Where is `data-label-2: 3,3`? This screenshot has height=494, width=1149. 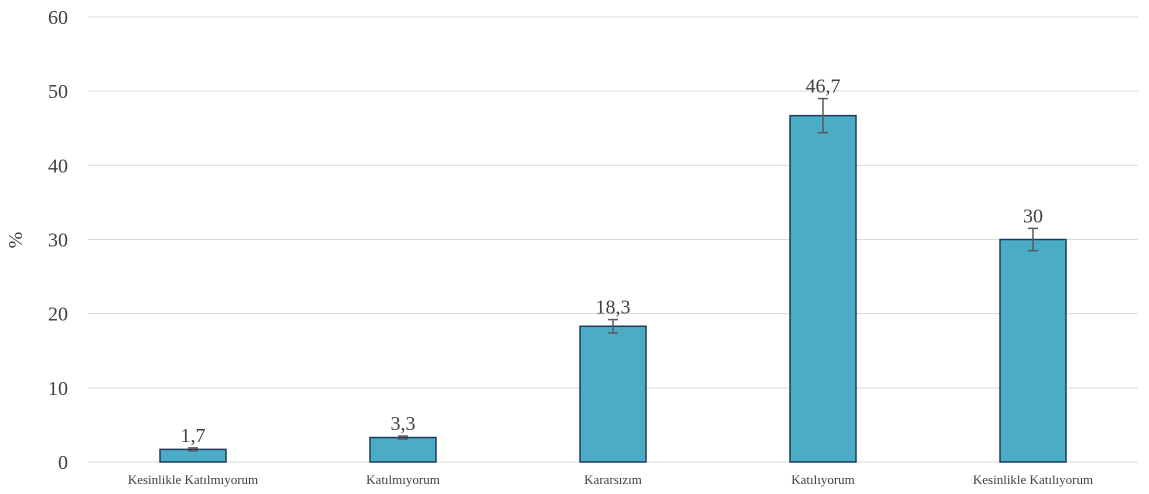 data-label-2: 3,3 is located at coordinates (403, 424).